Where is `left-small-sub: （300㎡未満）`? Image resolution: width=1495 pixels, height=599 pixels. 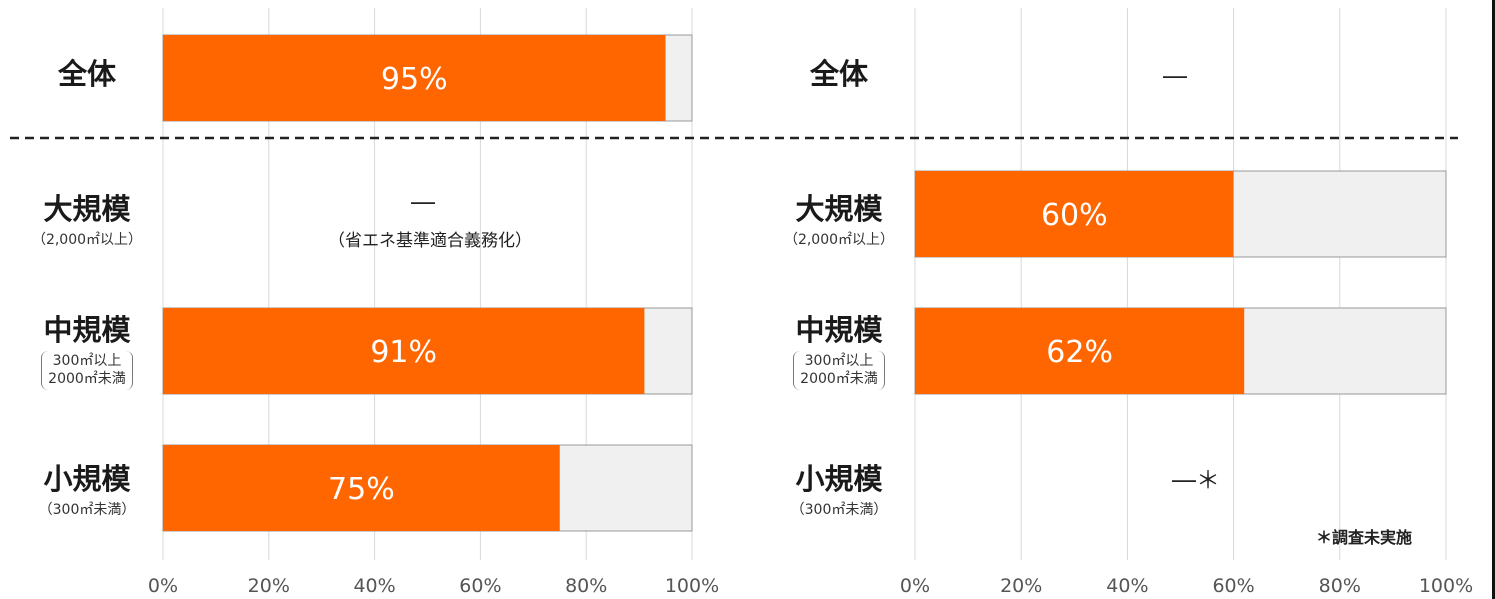 left-small-sub: （300㎡未満） is located at coordinates (87, 510).